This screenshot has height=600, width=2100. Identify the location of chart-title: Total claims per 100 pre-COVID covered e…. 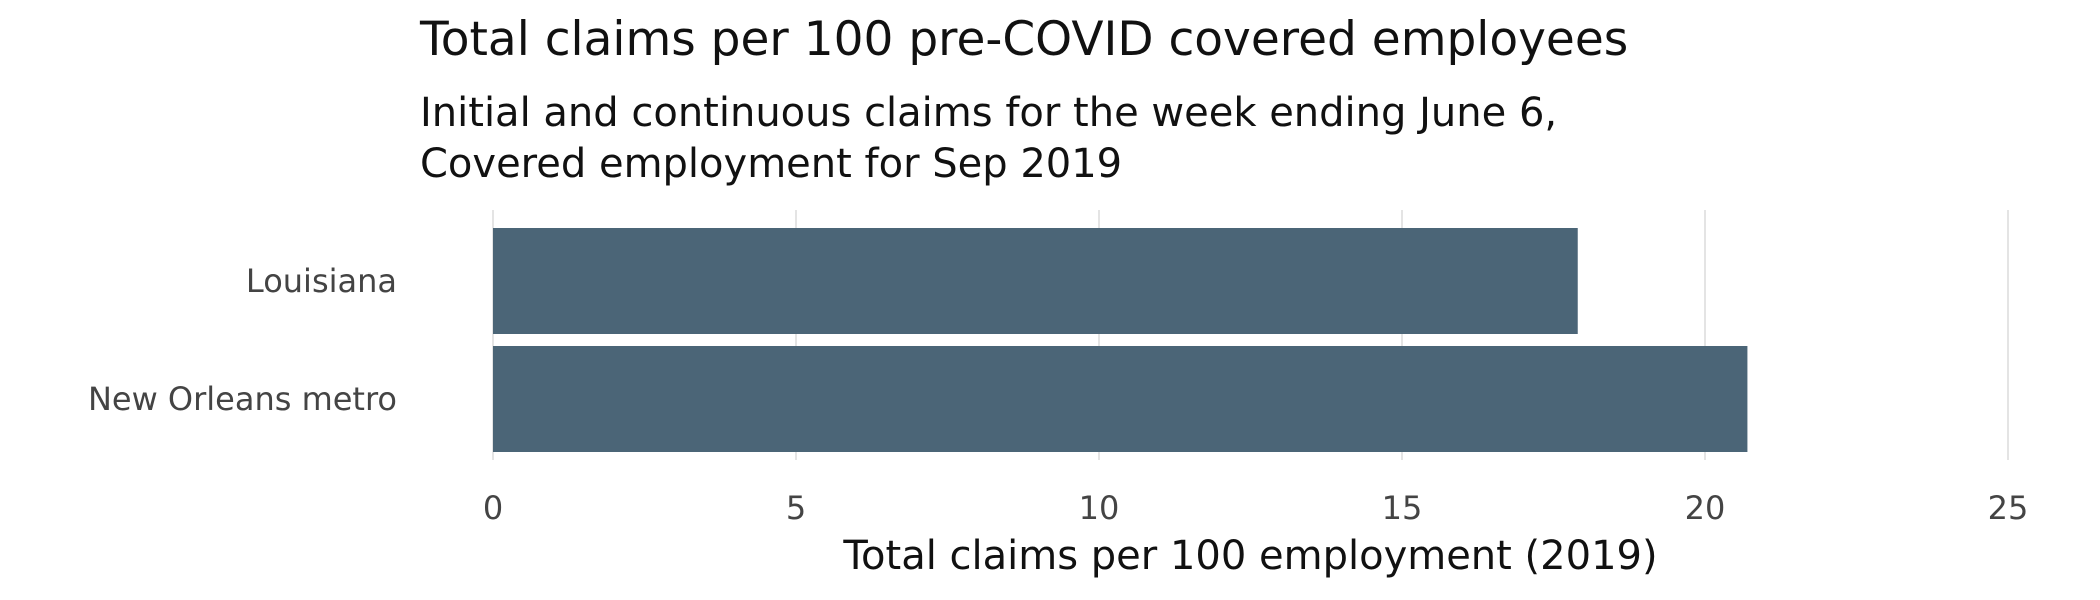
(1024, 39).